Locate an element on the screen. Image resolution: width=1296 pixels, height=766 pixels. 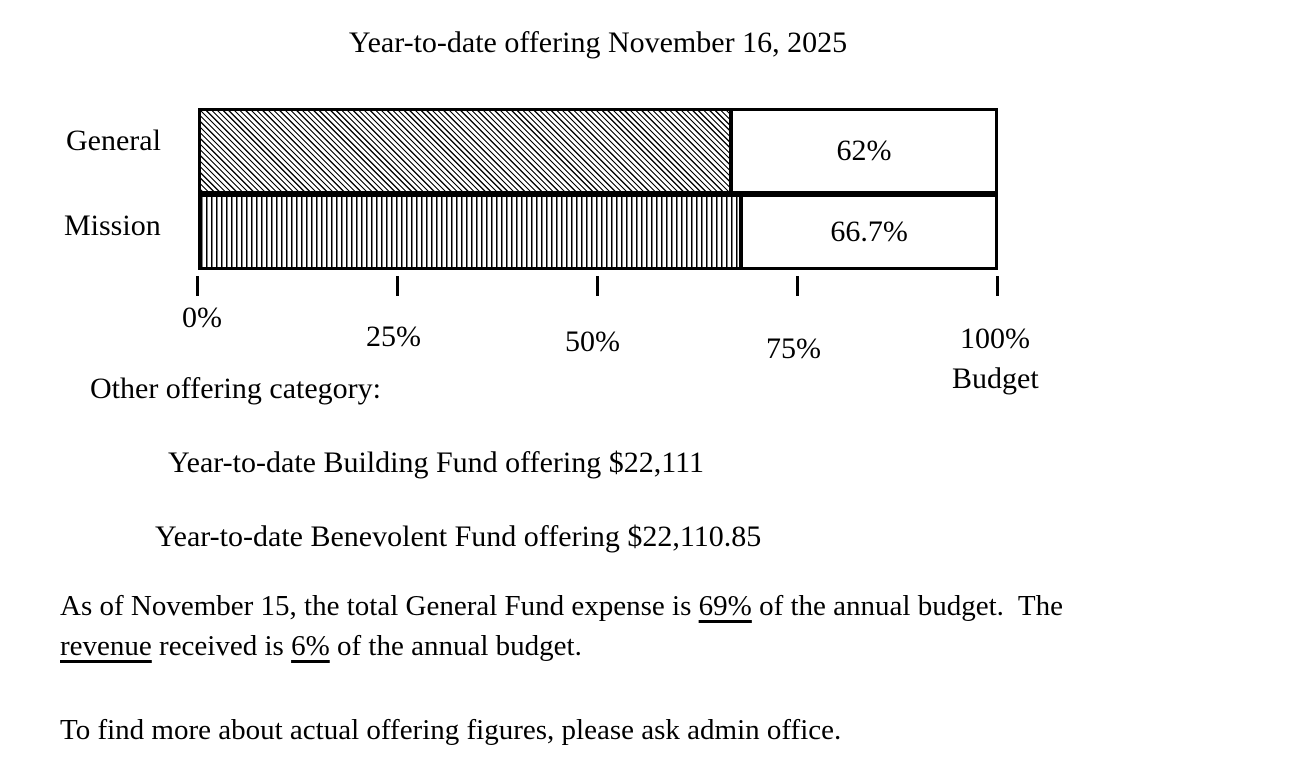
bar-general-value-label: 62% is located at coordinates (863, 151).